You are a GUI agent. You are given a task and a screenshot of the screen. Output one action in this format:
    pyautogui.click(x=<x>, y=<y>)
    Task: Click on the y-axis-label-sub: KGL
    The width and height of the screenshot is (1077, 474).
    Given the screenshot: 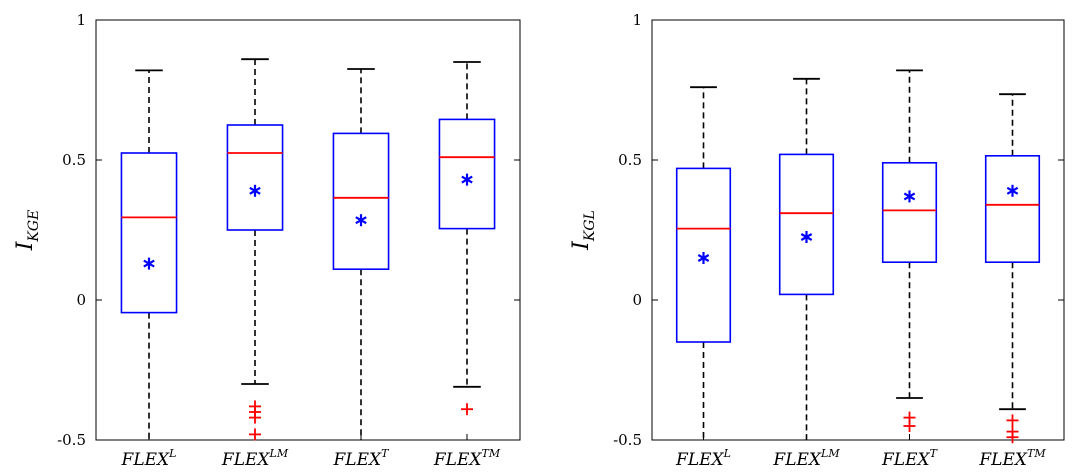 What is the action you would take?
    pyautogui.click(x=590, y=226)
    